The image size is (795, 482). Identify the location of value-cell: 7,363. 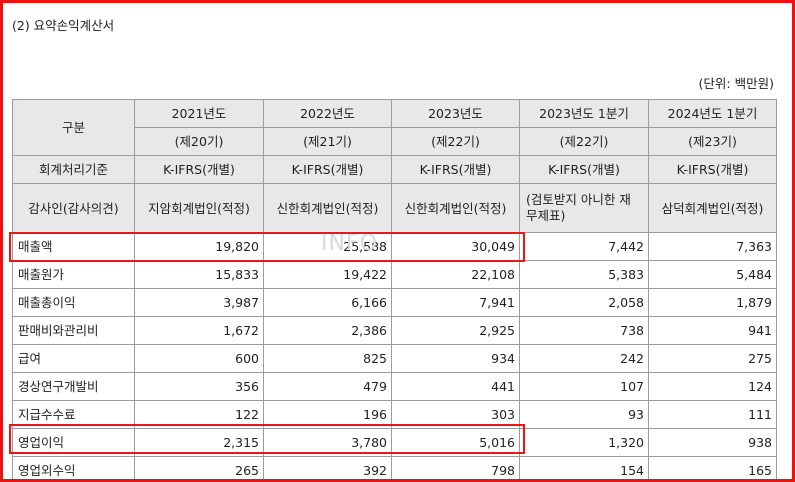
(712, 246).